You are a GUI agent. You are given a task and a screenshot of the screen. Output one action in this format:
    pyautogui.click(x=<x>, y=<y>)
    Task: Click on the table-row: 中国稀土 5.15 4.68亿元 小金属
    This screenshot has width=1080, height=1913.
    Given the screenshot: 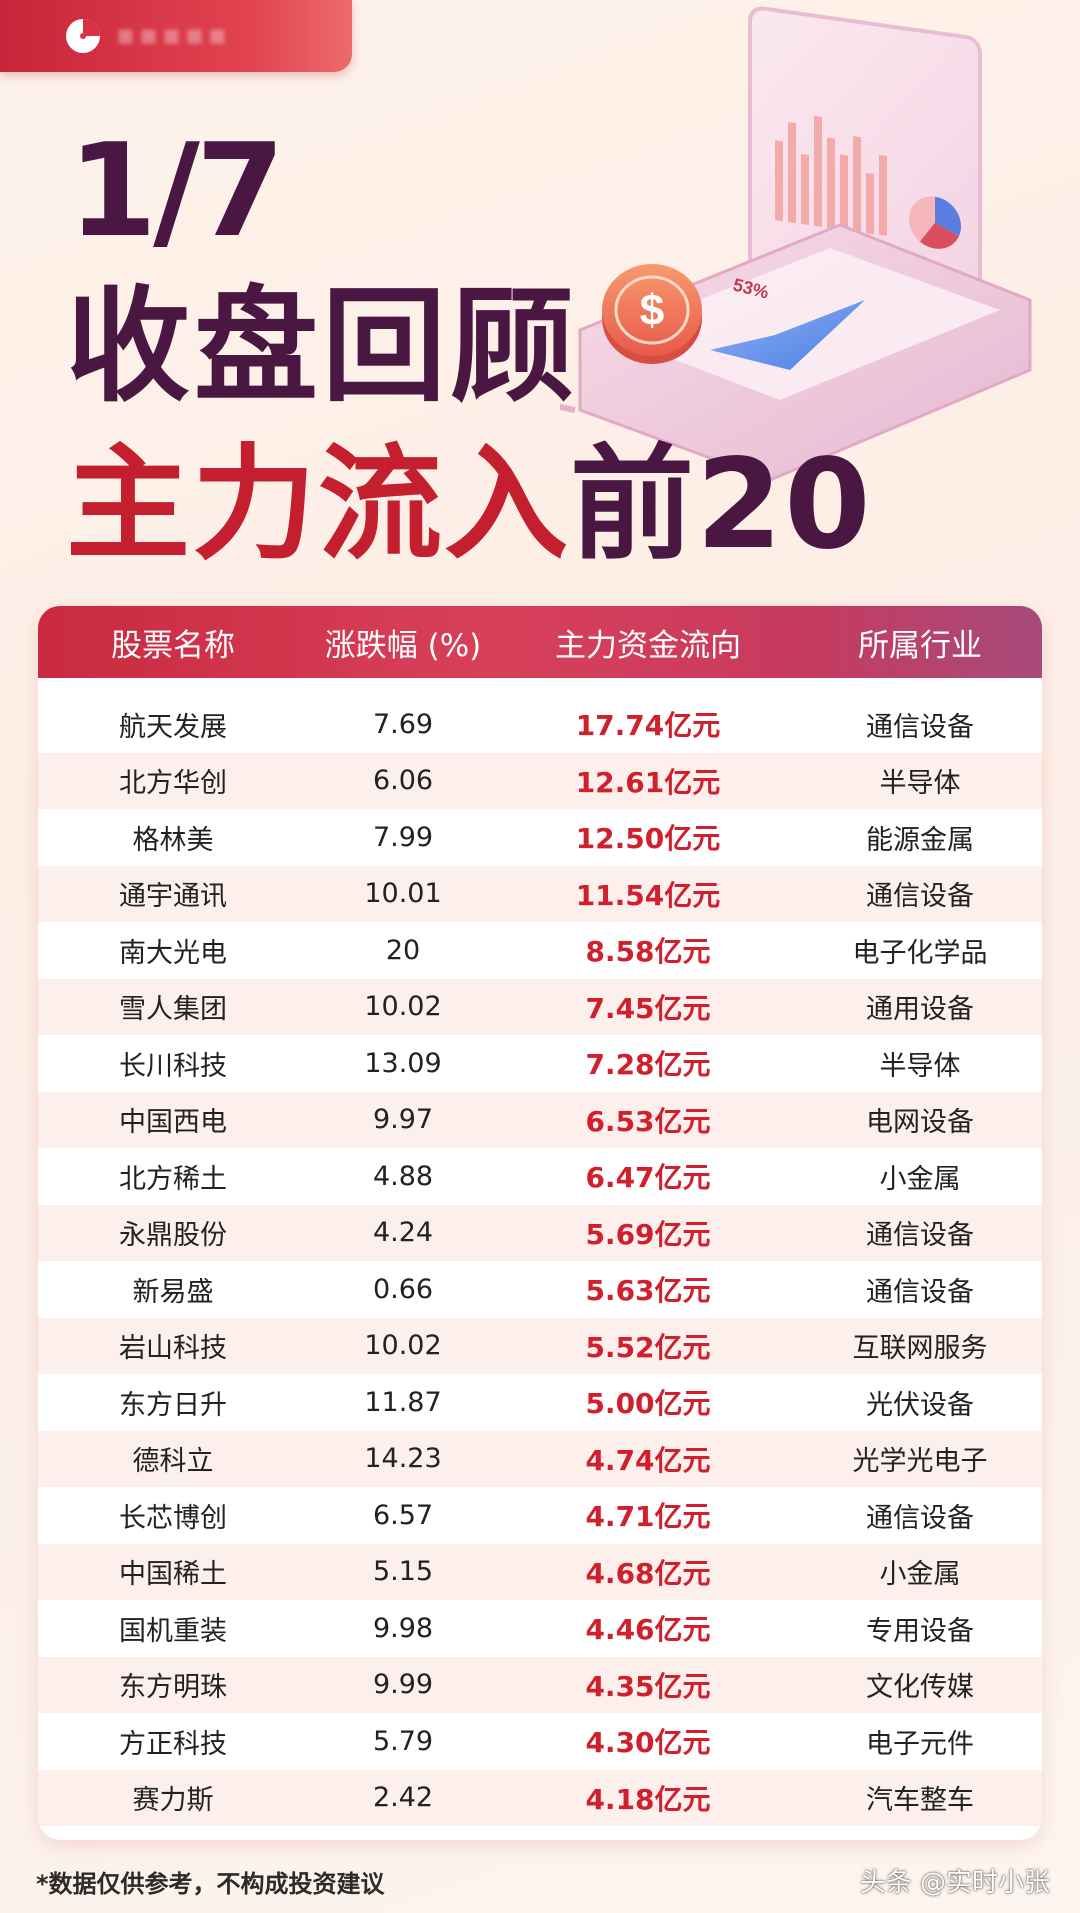 What is the action you would take?
    pyautogui.click(x=540, y=1571)
    